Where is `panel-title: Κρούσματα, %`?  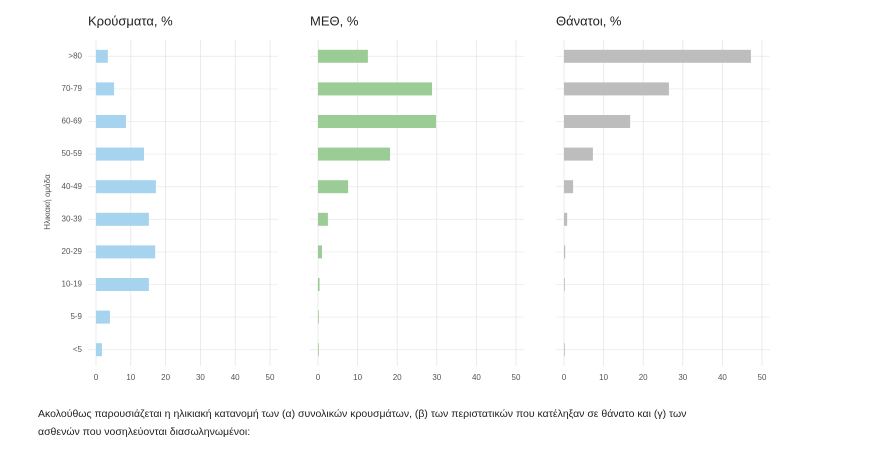 panel-title: Κρούσματα, % is located at coordinates (130, 20).